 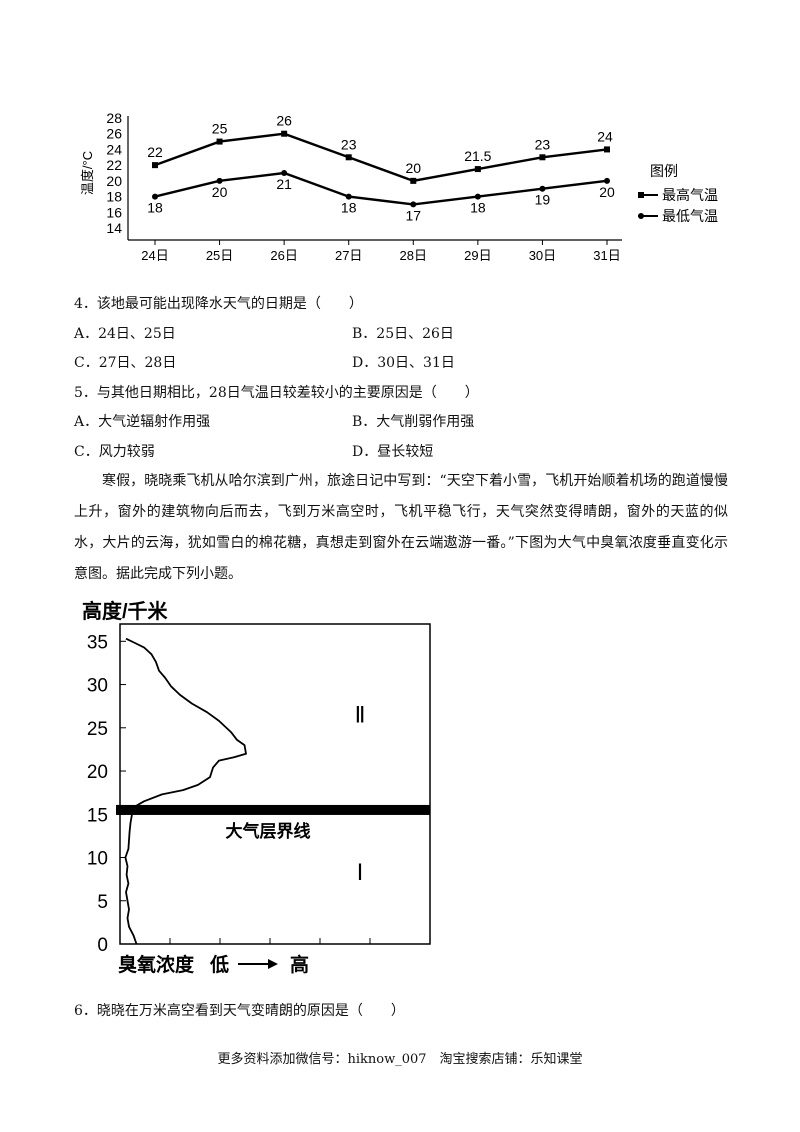 I want to click on max-temp-data-label: 25, so click(x=220, y=129).